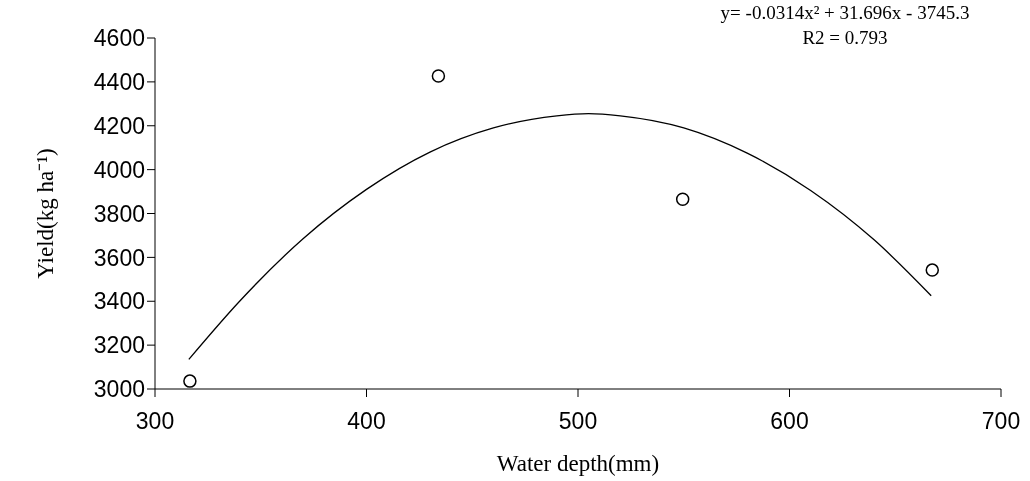 This screenshot has height=481, width=1030. What do you see at coordinates (119, 345) in the screenshot?
I see `y-tick-label: 3200` at bounding box center [119, 345].